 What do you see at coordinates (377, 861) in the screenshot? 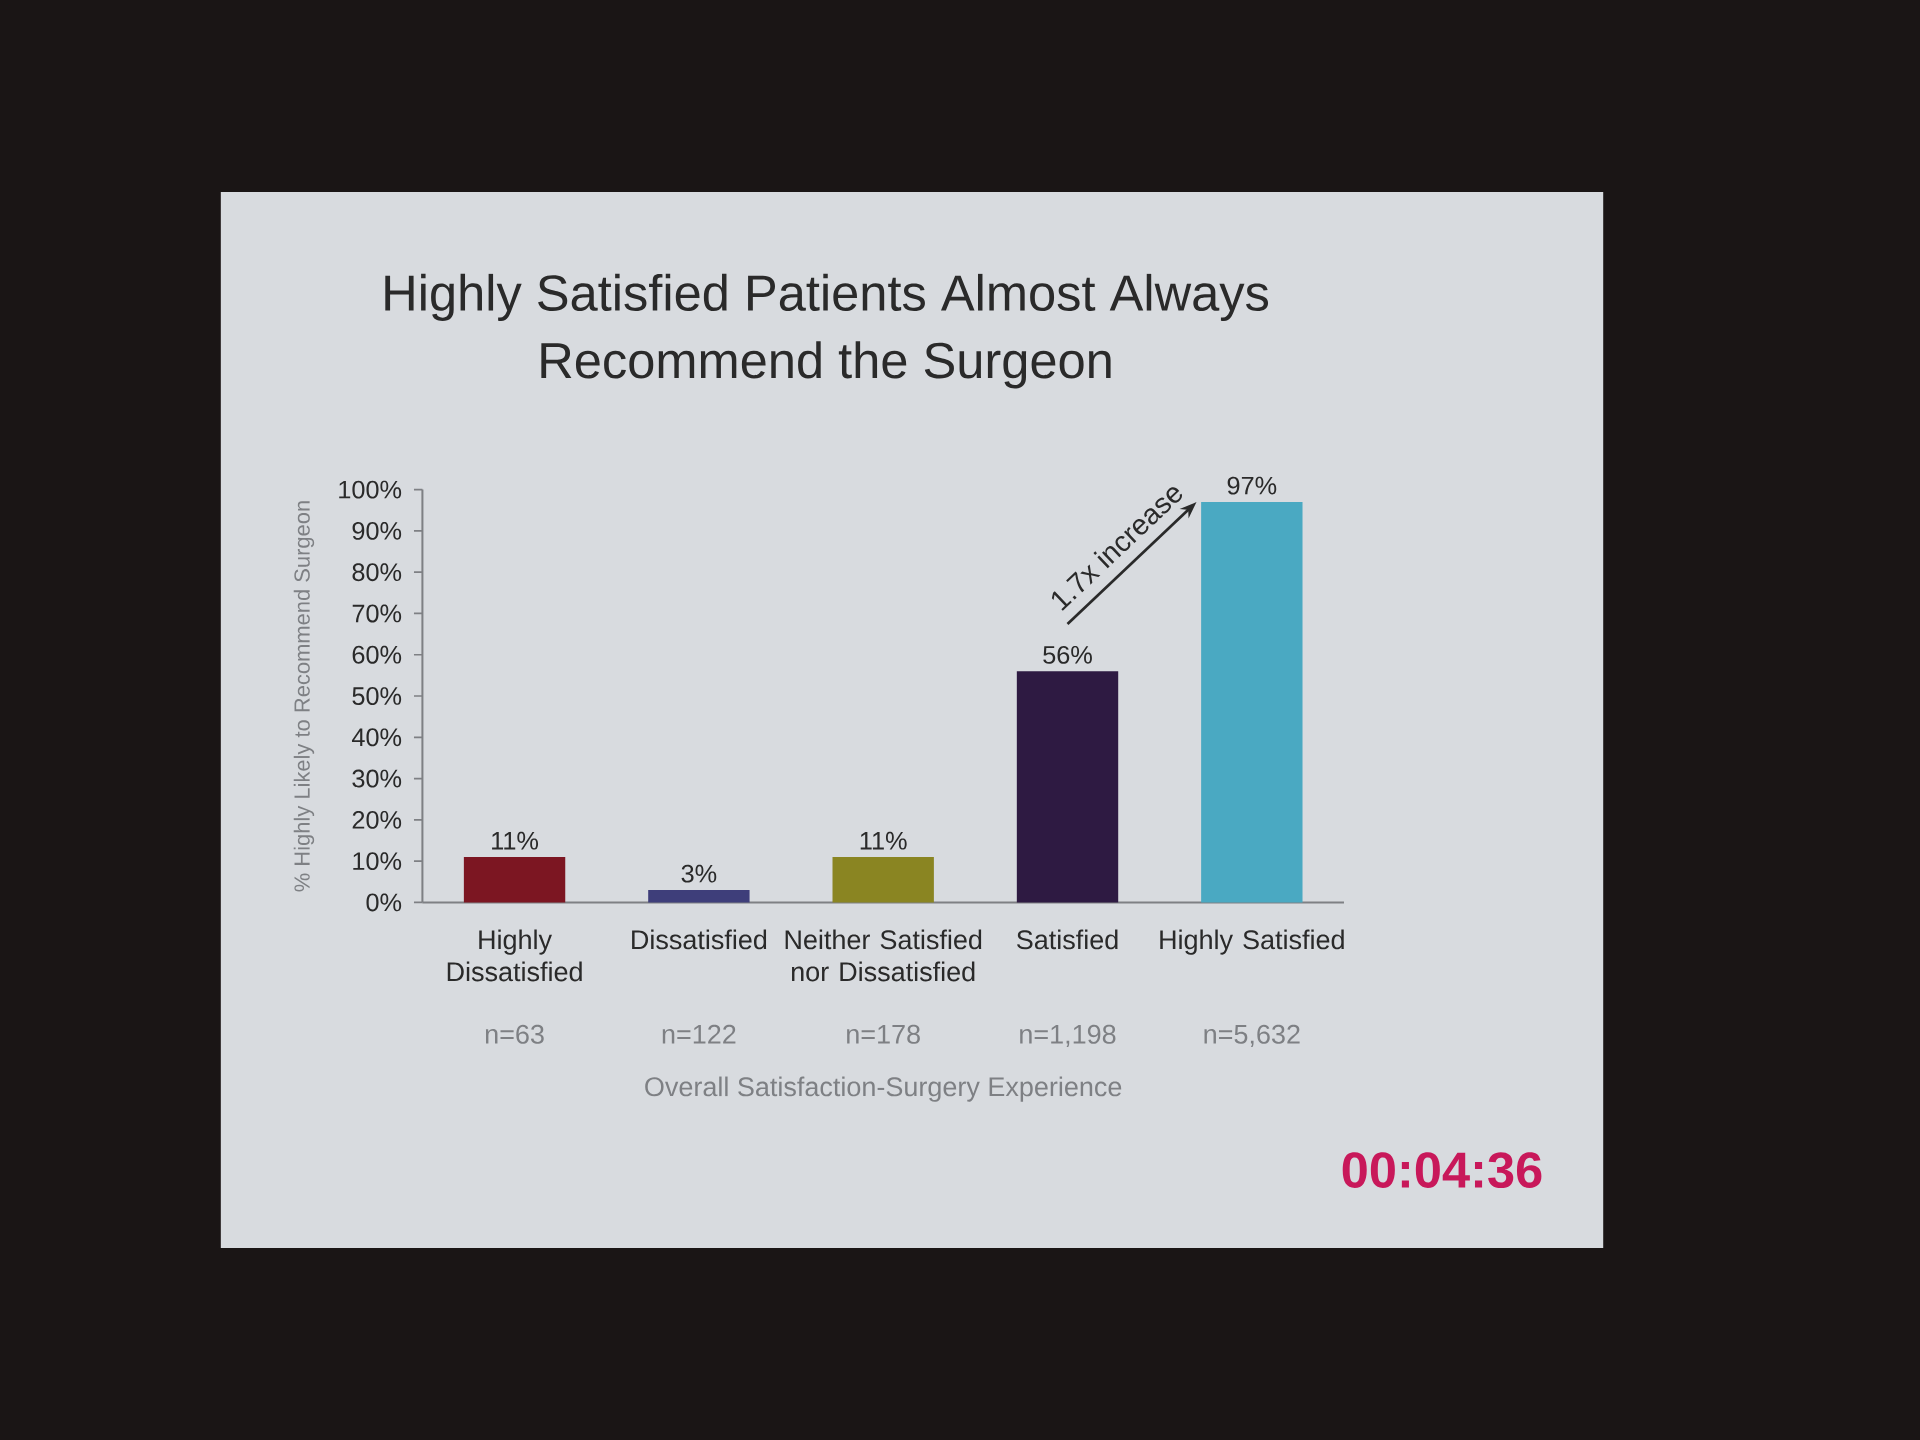
I see `y-tick-label: 10%` at bounding box center [377, 861].